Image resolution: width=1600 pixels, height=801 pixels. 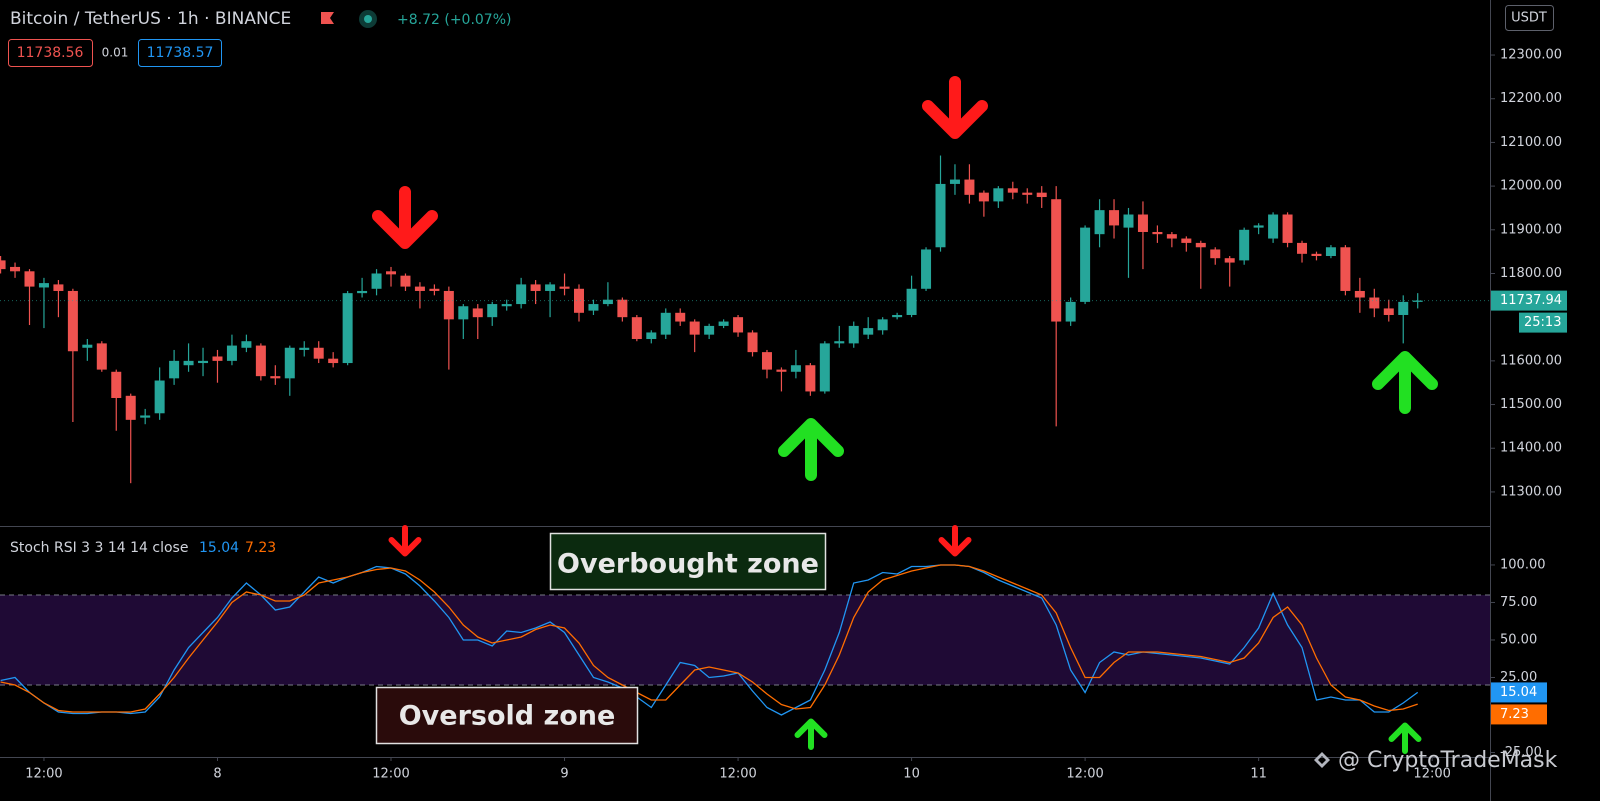 I want to click on ask-price: 11738.57, so click(x=180, y=53).